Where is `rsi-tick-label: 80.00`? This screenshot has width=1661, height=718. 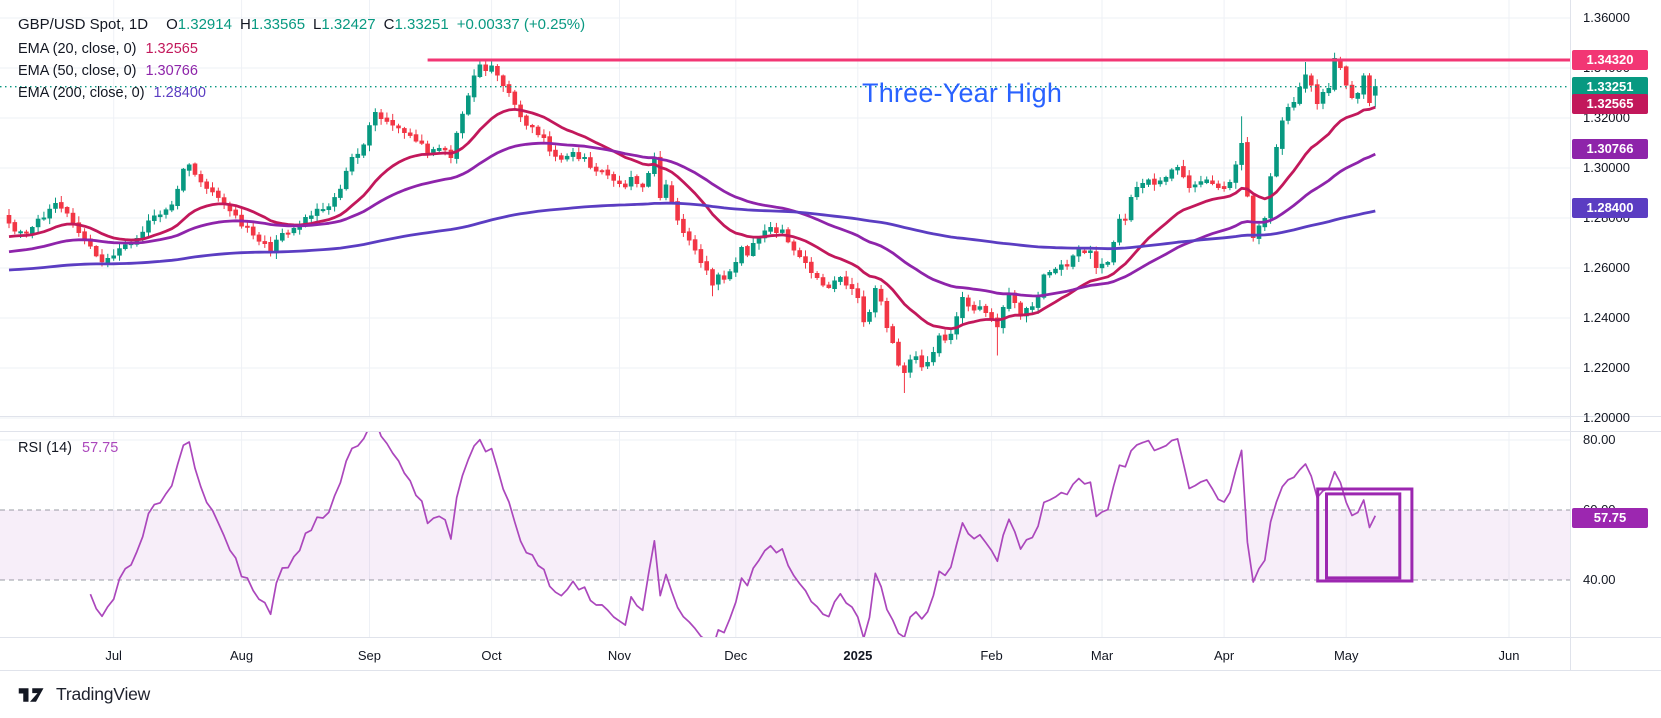 rsi-tick-label: 80.00 is located at coordinates (1599, 439).